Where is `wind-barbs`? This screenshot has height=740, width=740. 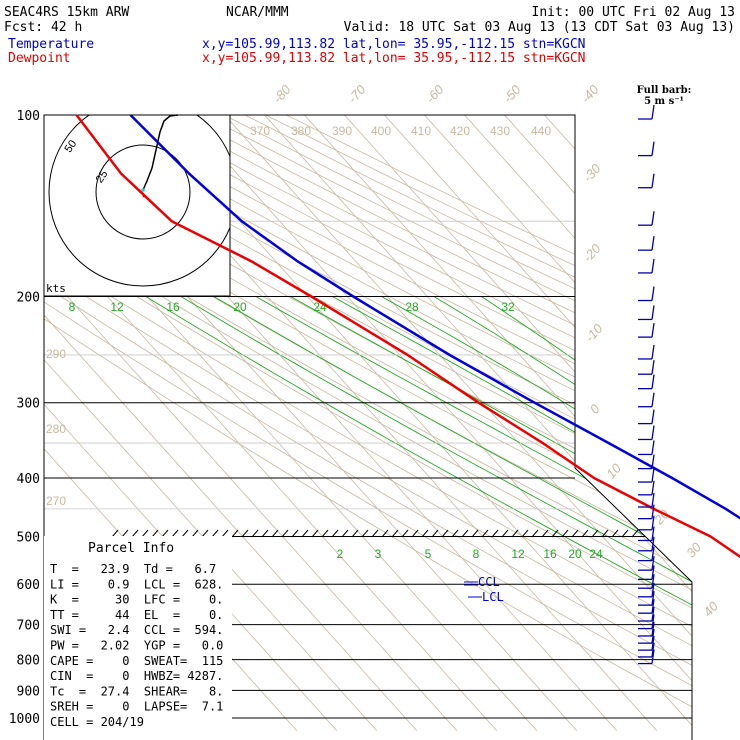 wind-barbs is located at coordinates (646, 384).